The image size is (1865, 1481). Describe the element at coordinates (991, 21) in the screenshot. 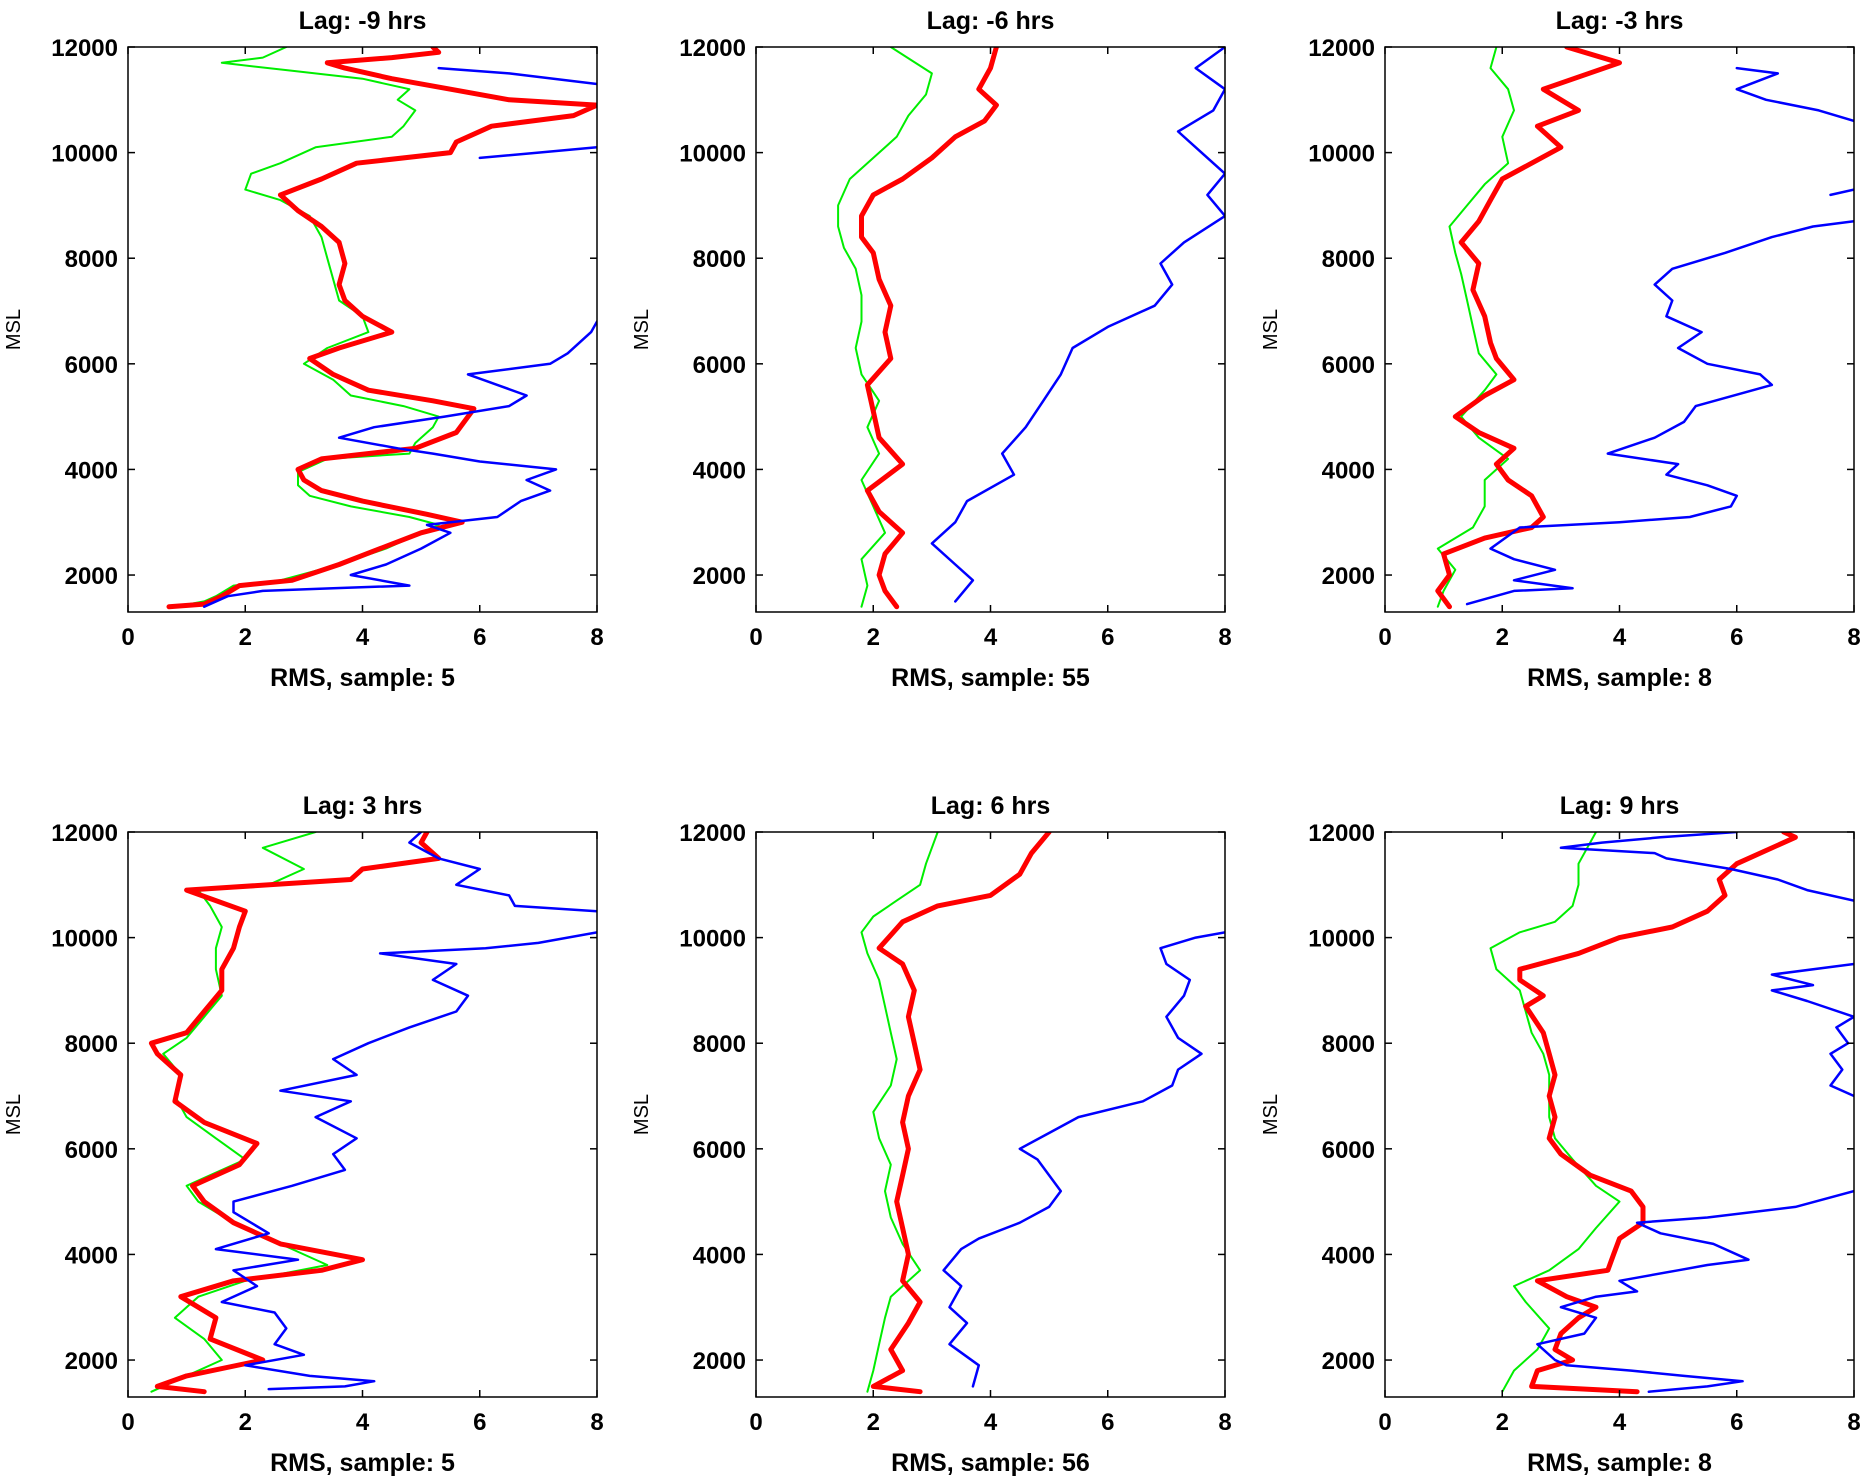

I see `subplot-title: Lag: -6 hrs` at that location.